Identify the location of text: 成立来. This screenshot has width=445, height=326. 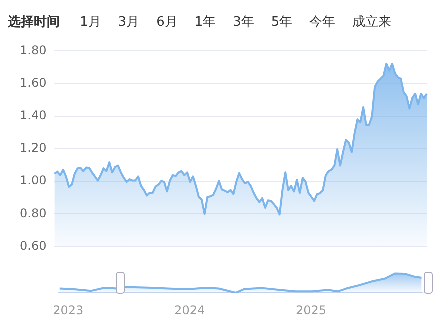
(372, 23).